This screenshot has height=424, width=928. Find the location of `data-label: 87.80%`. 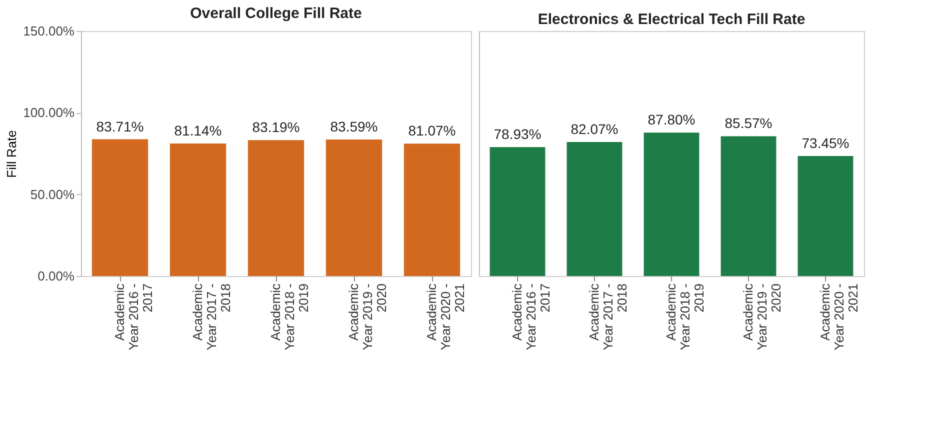

data-label: 87.80% is located at coordinates (672, 120).